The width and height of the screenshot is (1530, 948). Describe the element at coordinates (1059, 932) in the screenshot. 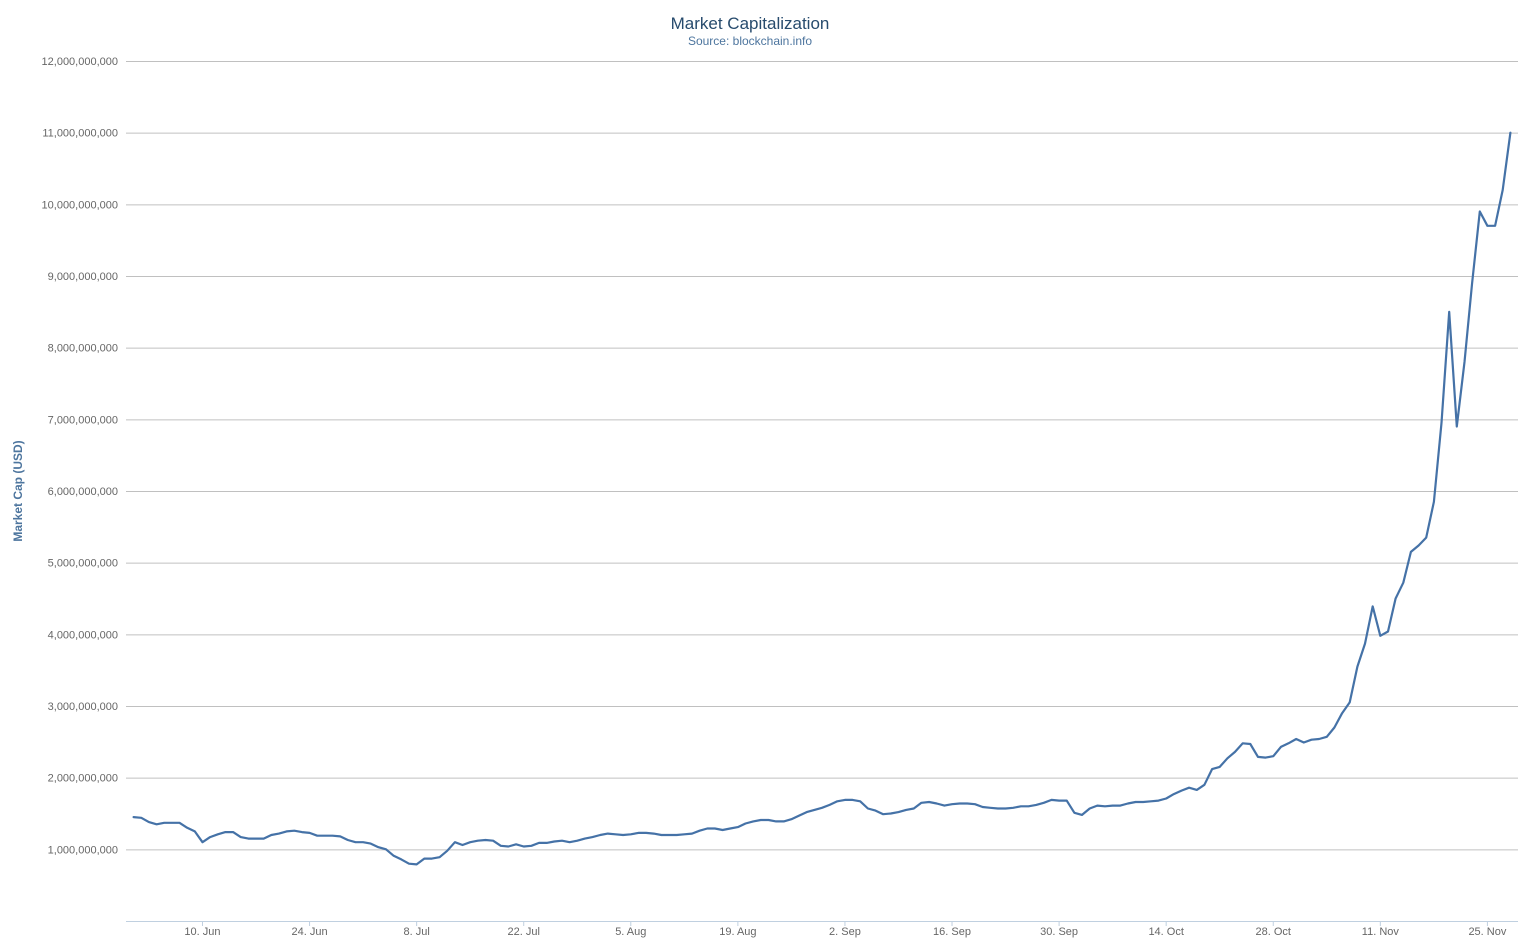

I see `x-tick-label: 30. Sep` at that location.